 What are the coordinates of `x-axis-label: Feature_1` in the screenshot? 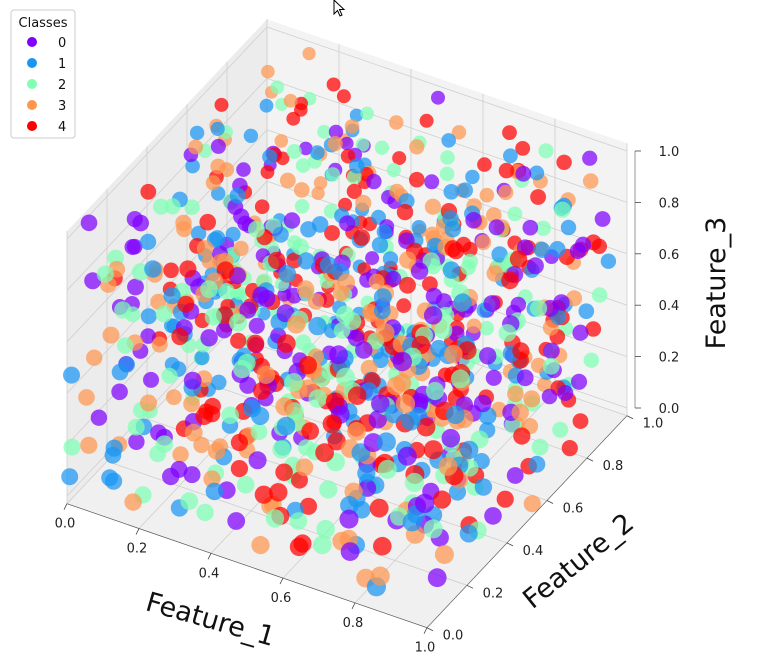 It's located at (210, 620).